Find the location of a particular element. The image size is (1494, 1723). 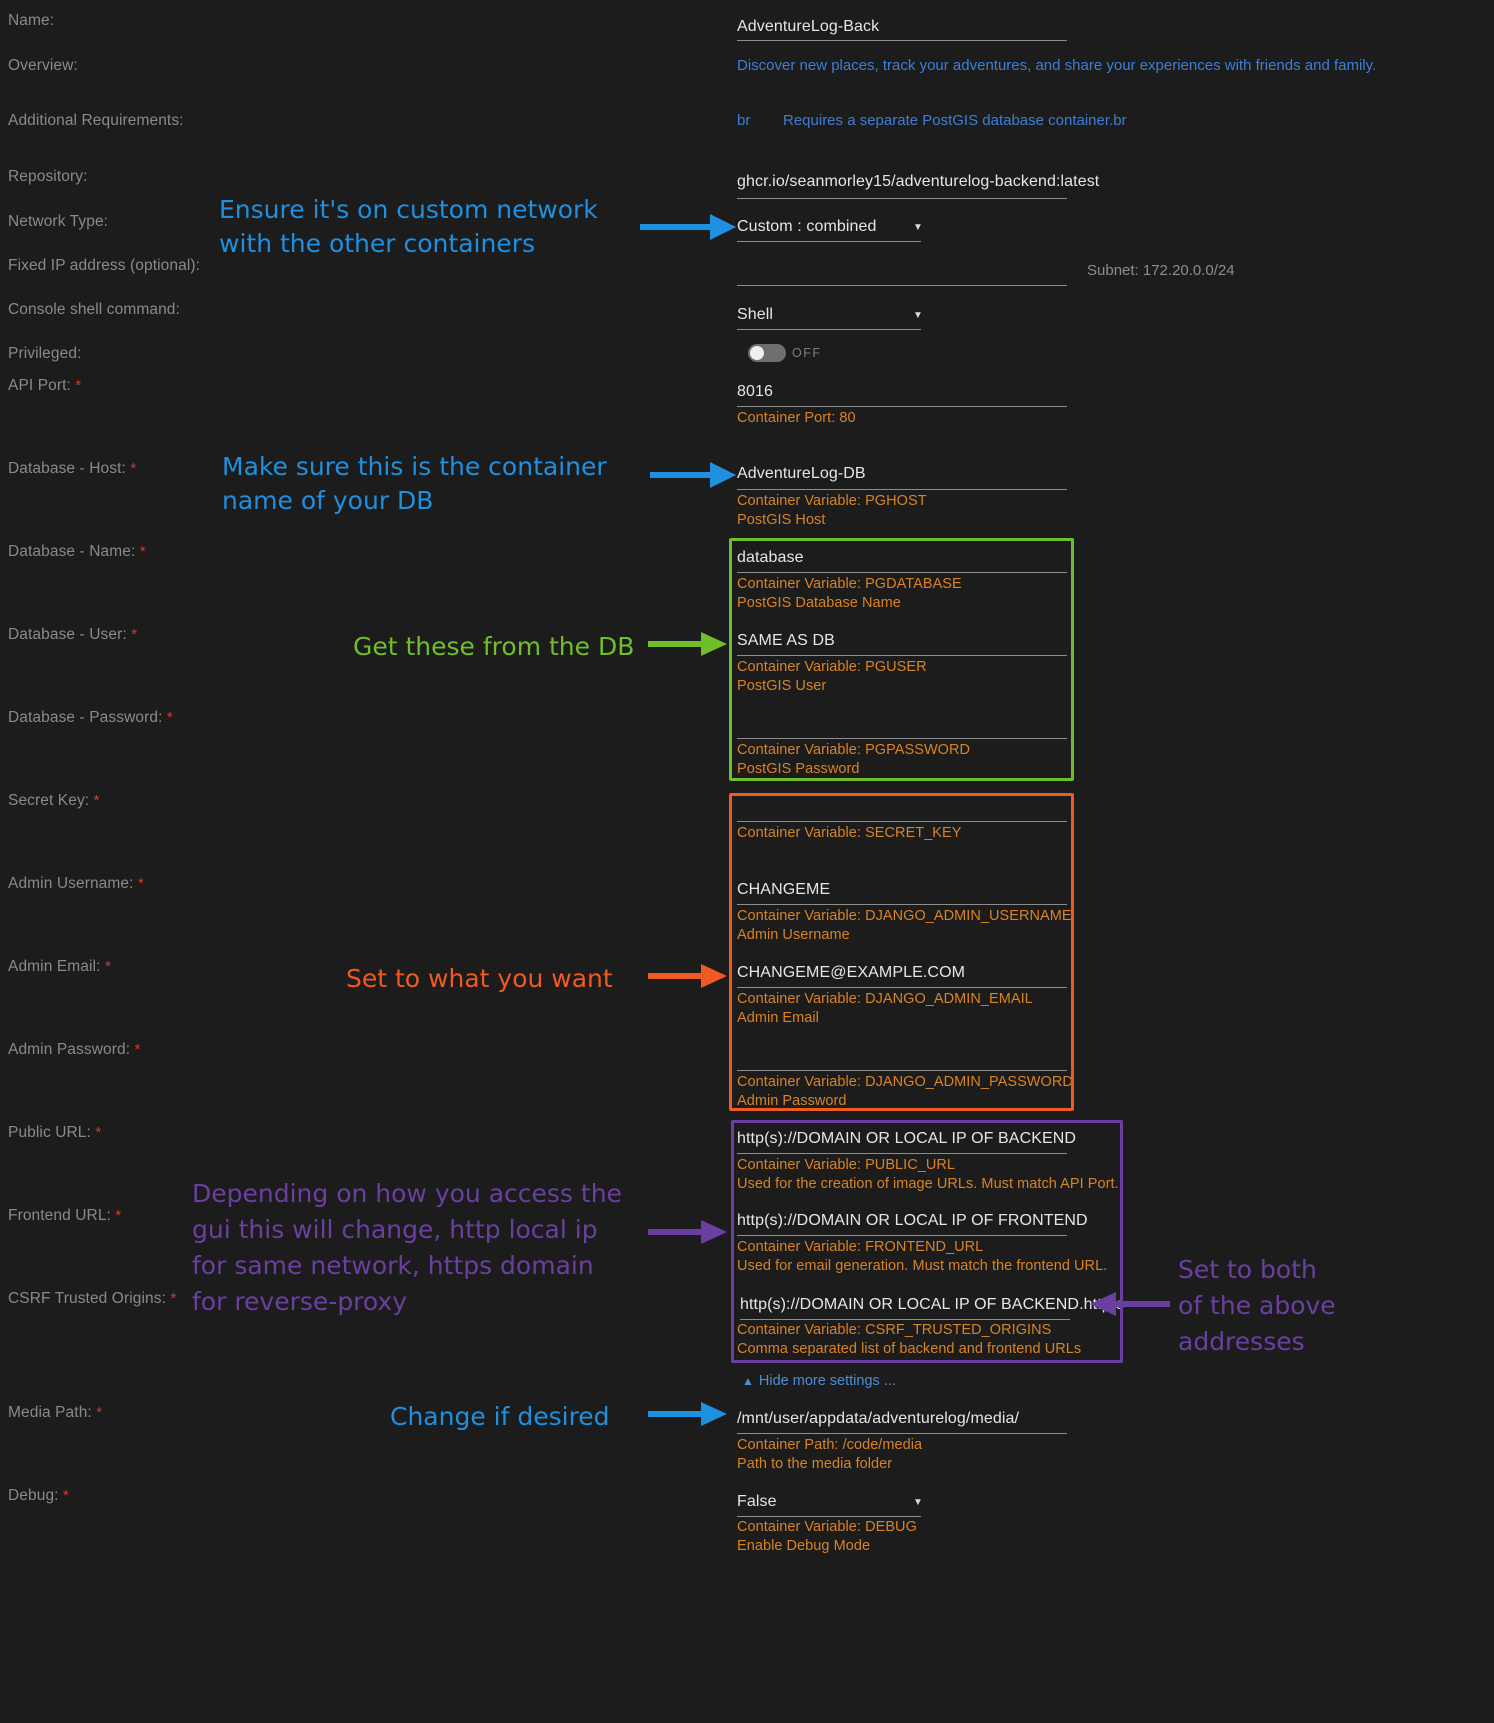

frontend-url-underline is located at coordinates (902, 1235).